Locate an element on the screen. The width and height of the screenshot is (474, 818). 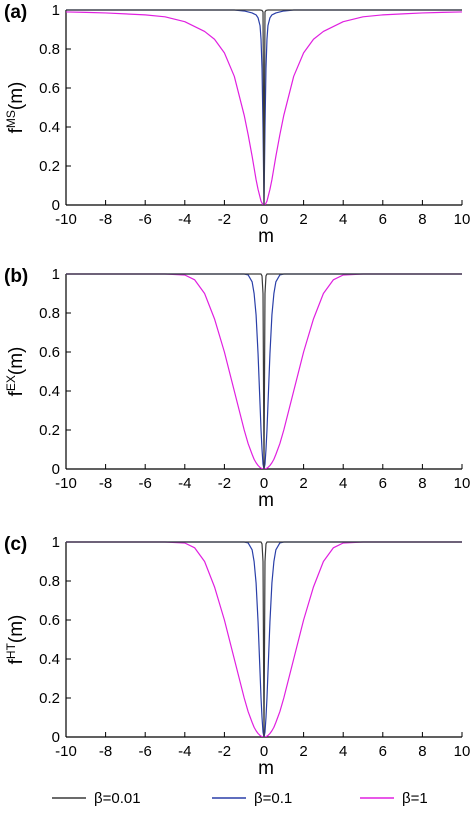
legend-label: β=0.01 is located at coordinates (117, 798).